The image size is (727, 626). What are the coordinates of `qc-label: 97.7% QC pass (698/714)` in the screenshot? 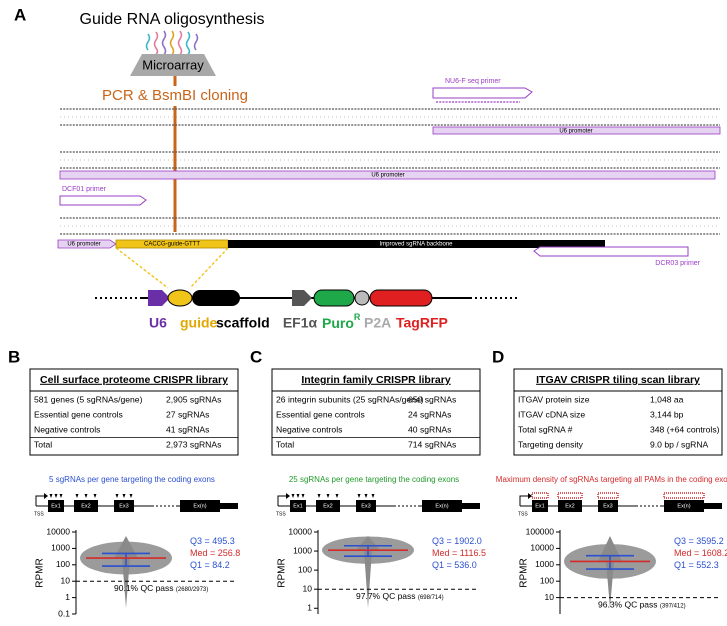 It's located at (400, 596).